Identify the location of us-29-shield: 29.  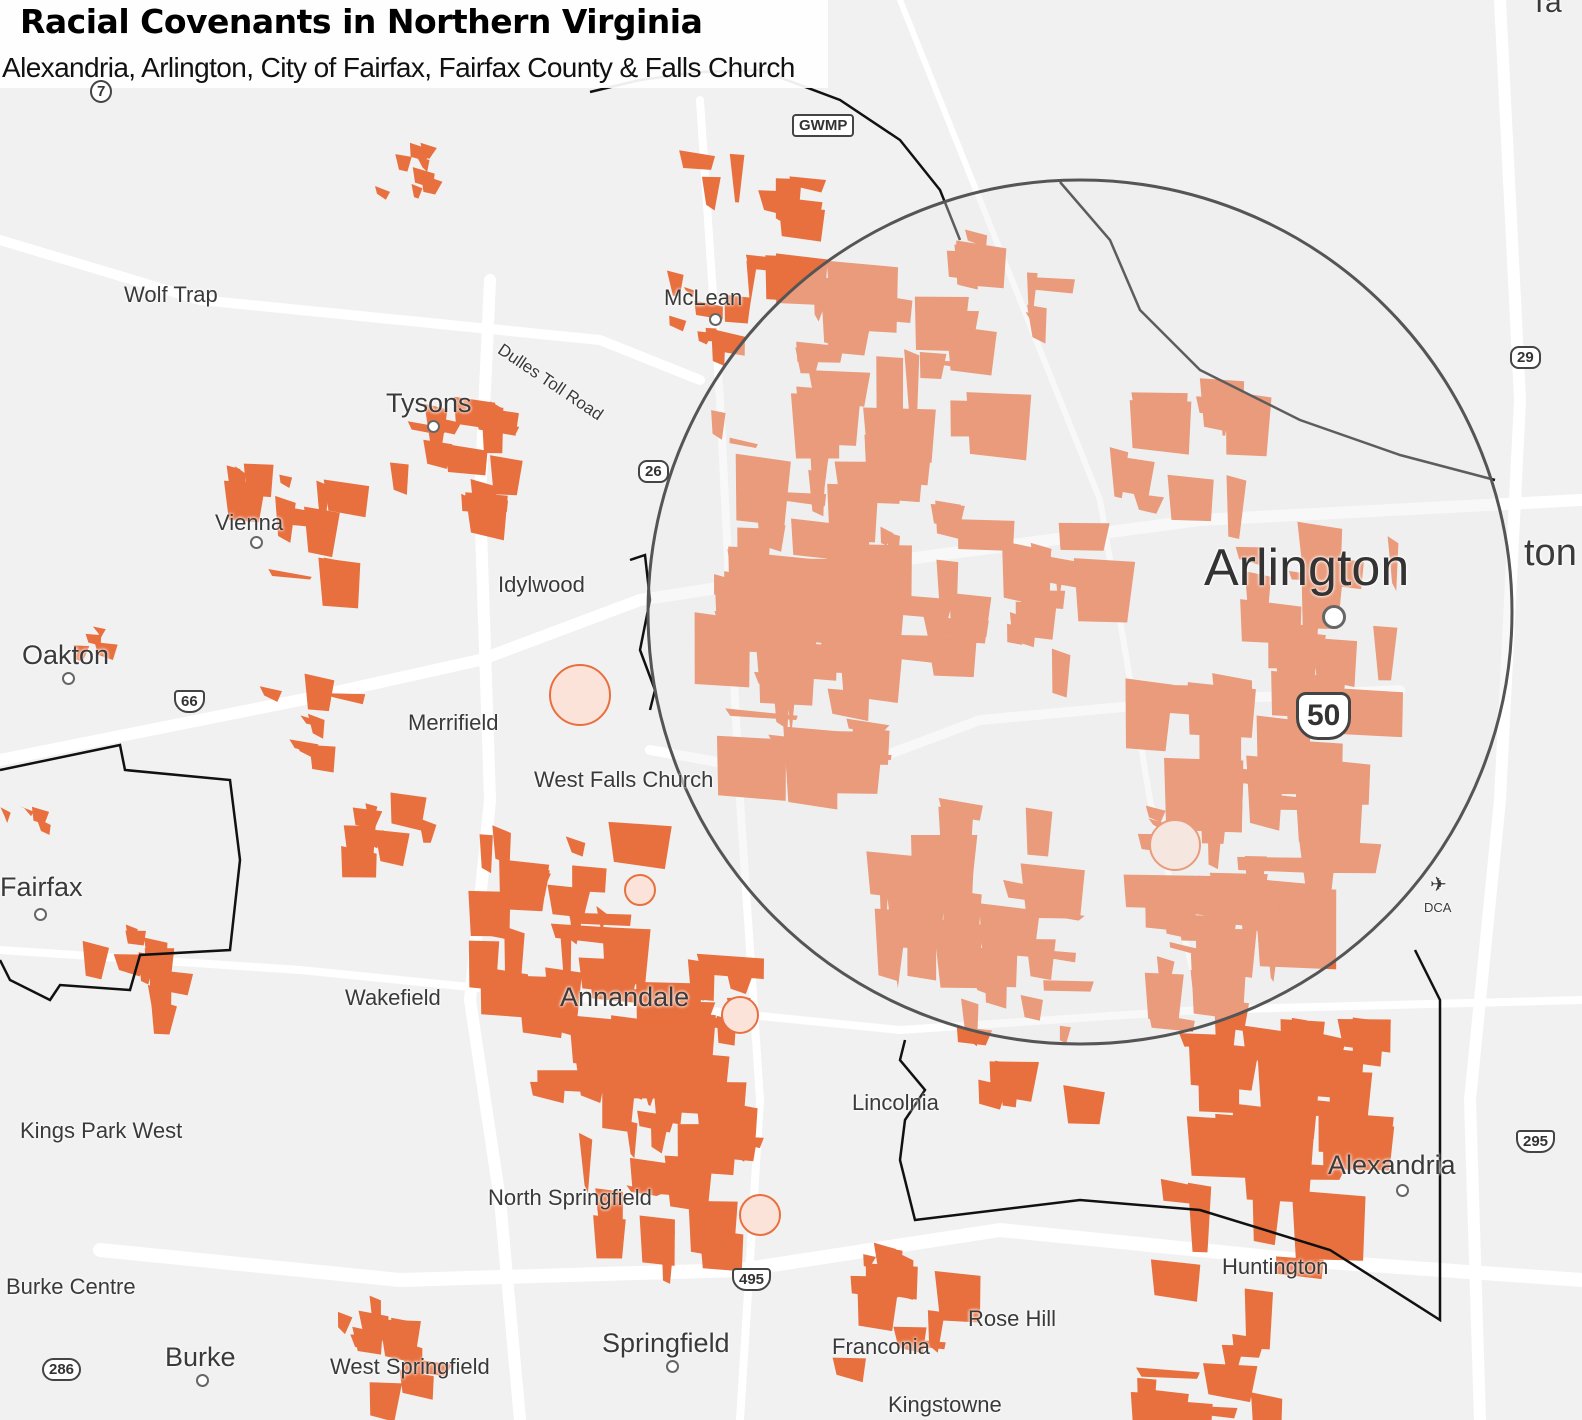
(1525, 357).